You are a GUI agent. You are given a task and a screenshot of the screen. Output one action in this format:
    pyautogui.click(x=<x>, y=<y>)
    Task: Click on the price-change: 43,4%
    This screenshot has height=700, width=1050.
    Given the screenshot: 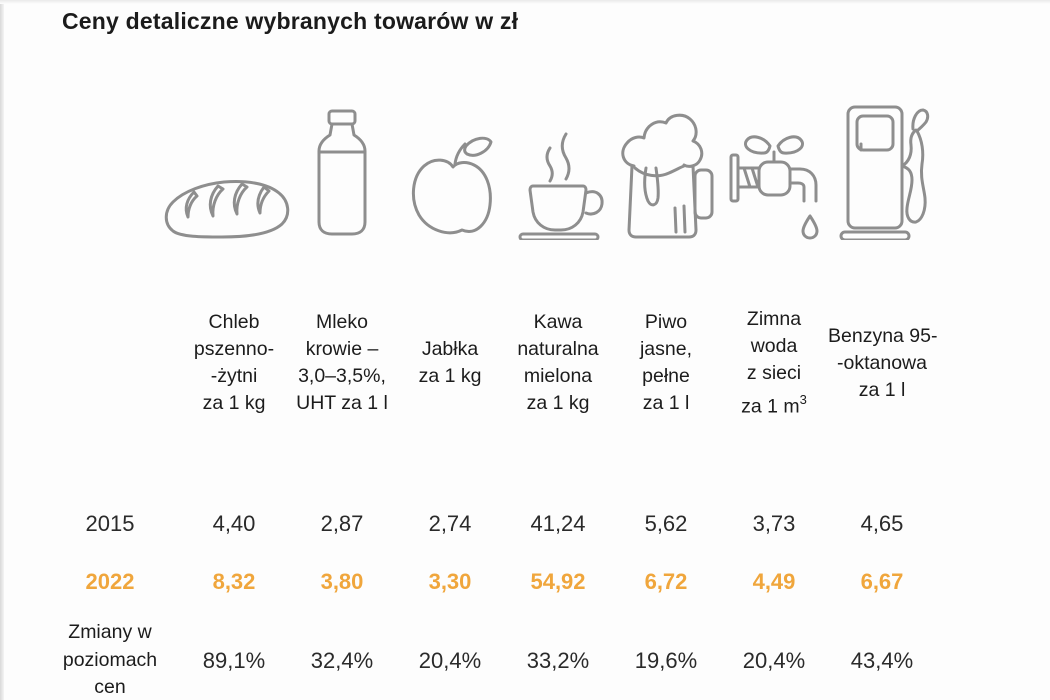 What is the action you would take?
    pyautogui.click(x=882, y=660)
    